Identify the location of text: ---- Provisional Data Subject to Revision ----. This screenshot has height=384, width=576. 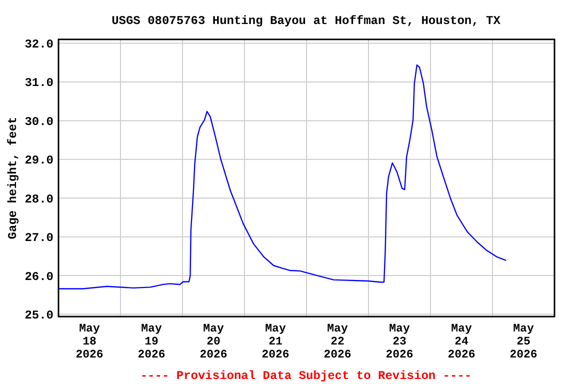
(306, 376).